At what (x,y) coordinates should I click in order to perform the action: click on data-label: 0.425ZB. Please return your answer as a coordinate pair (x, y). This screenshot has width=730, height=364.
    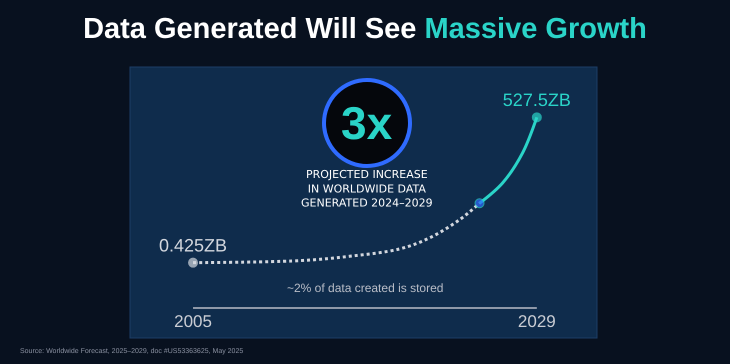
    Looking at the image, I should click on (193, 246).